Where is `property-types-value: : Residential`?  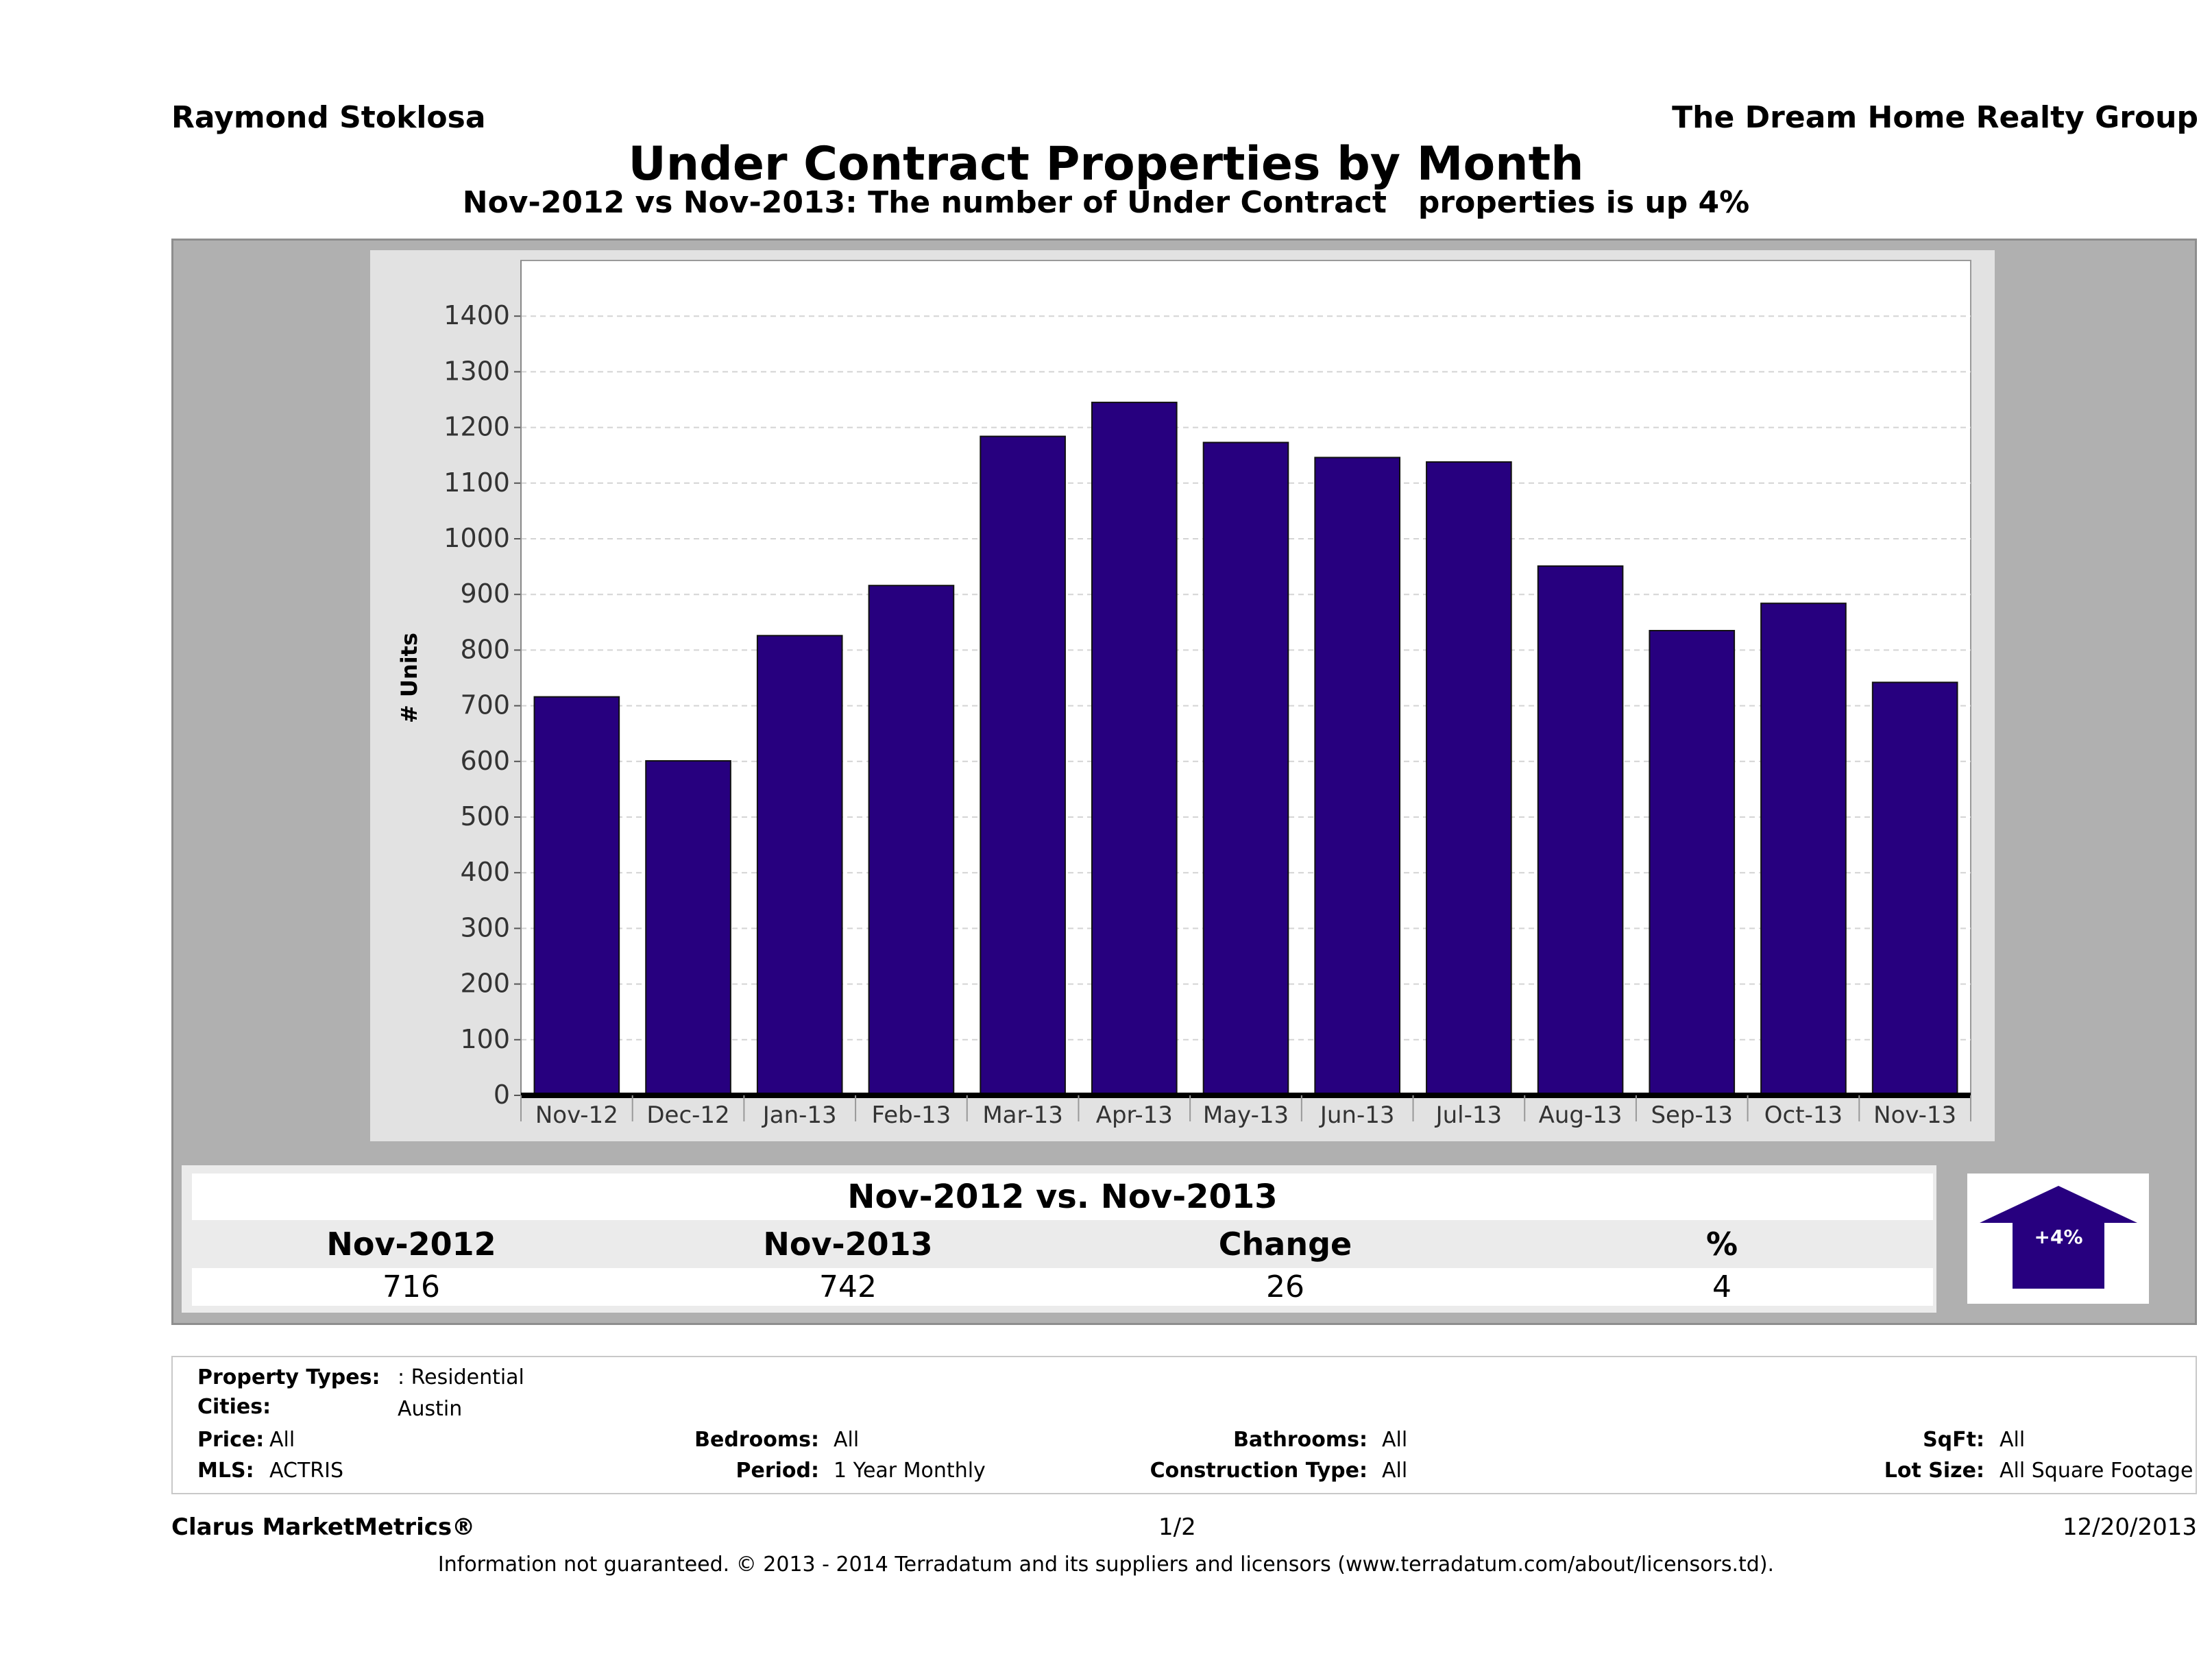 property-types-value: : Residential is located at coordinates (461, 1377).